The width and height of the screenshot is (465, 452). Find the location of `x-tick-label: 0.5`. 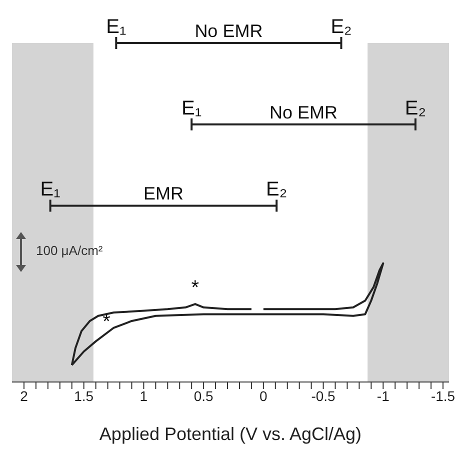

x-tick-label: 0.5 is located at coordinates (204, 396).